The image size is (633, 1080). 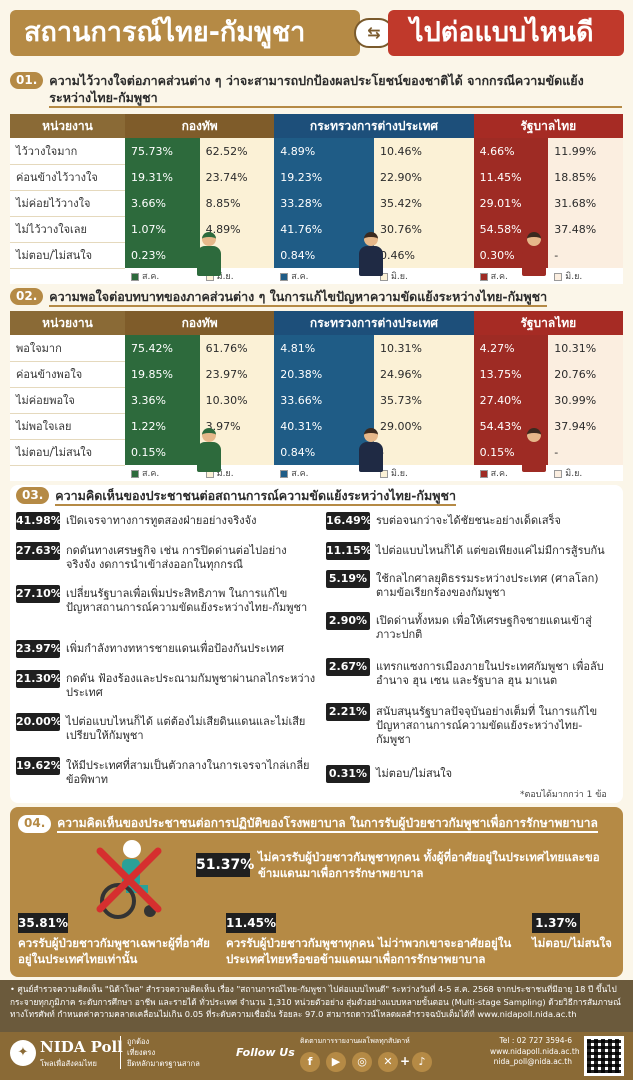 What do you see at coordinates (572, 943) in the screenshot?
I see `item-statement: ไม่ตอบ/ไม่สนใจ` at bounding box center [572, 943].